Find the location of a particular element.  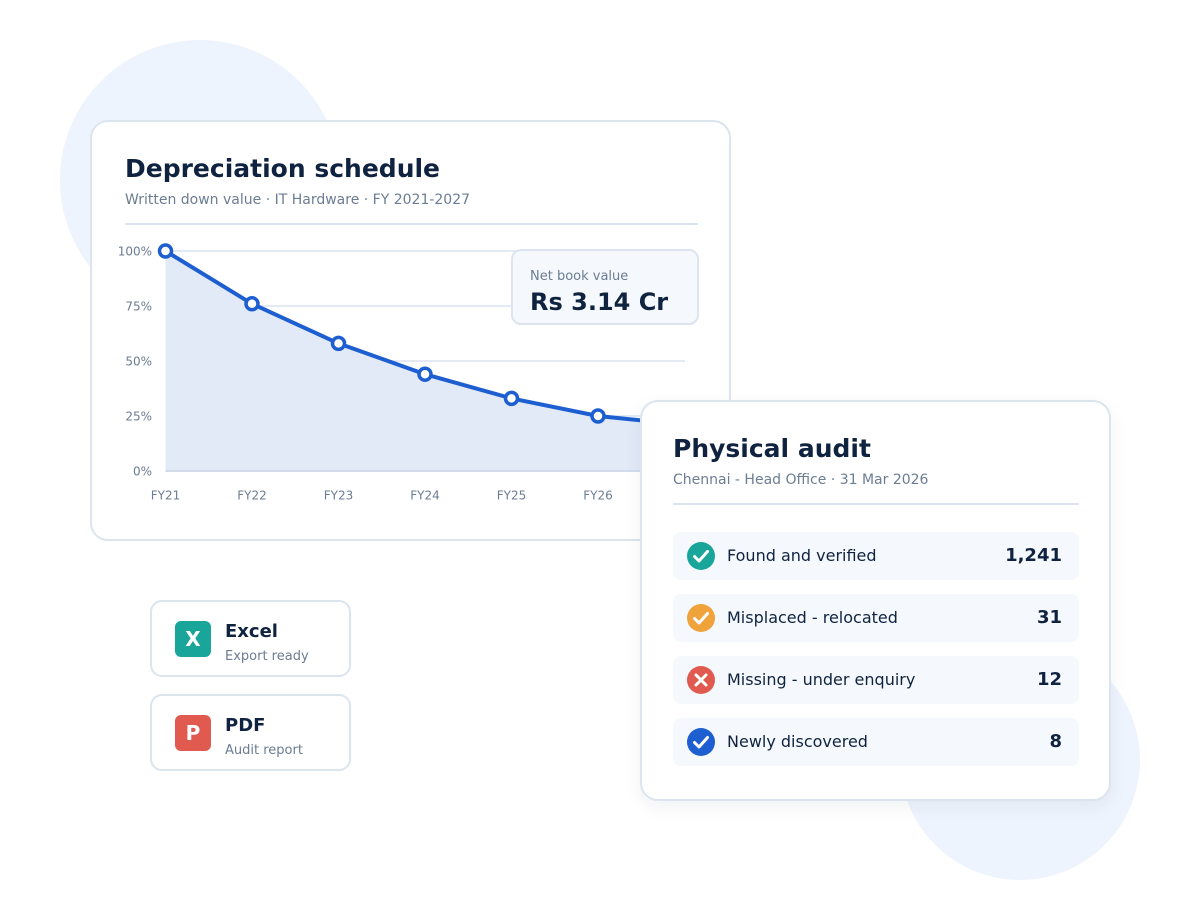

depreciation-title: Depreciation schedule is located at coordinates (283, 168).